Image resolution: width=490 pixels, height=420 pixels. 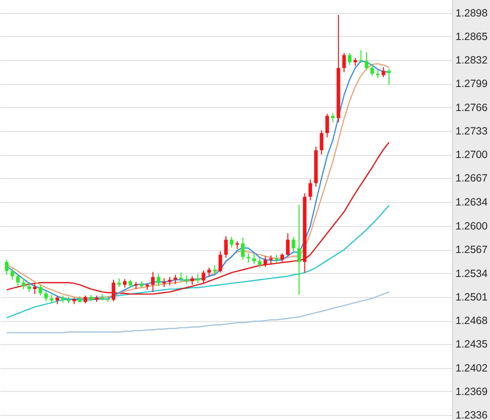 I want to click on y-tick-label: 1.2534, so click(x=472, y=274).